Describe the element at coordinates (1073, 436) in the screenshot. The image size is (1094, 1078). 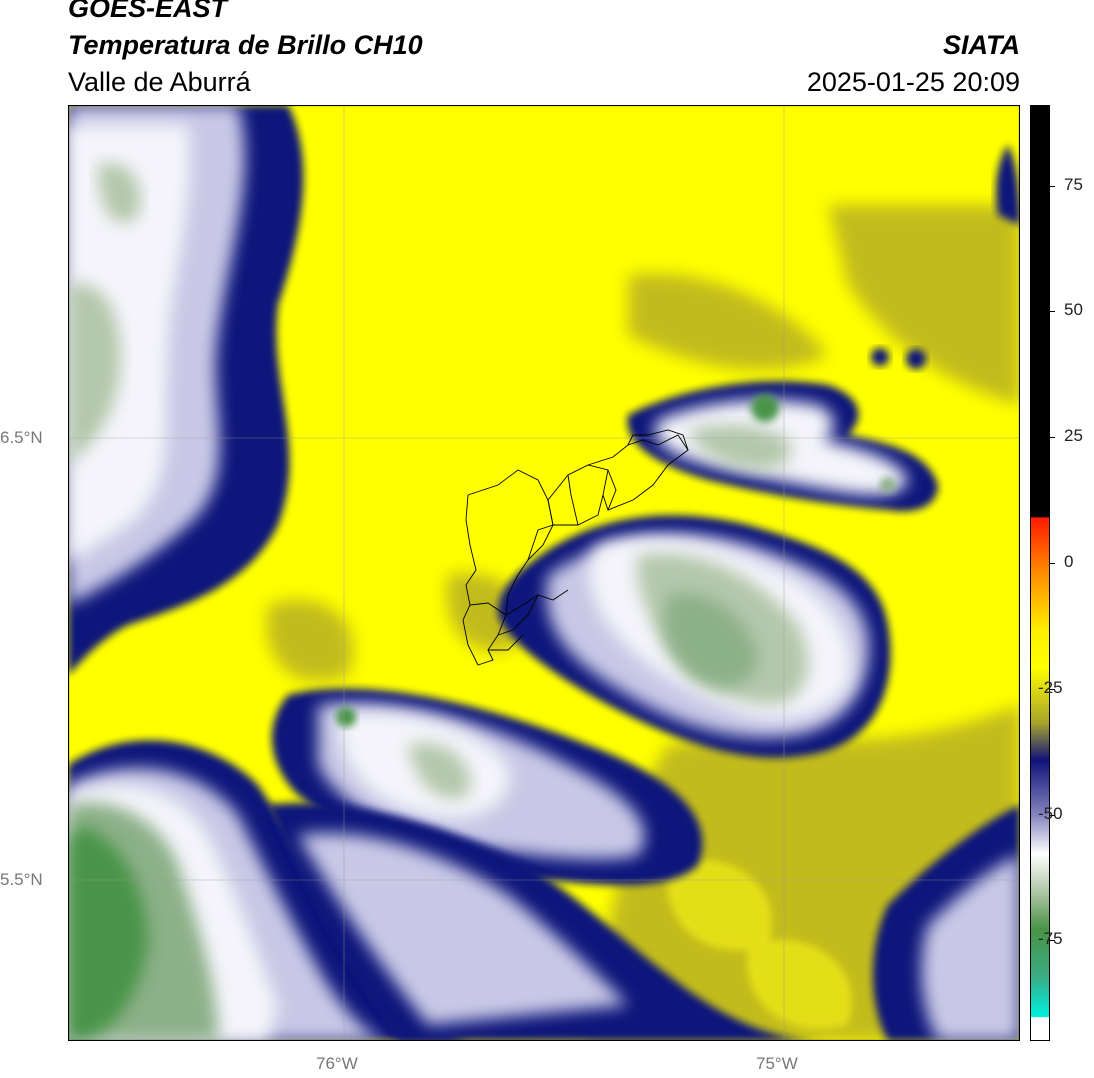
I see `colorbar-tick-label: 25` at that location.